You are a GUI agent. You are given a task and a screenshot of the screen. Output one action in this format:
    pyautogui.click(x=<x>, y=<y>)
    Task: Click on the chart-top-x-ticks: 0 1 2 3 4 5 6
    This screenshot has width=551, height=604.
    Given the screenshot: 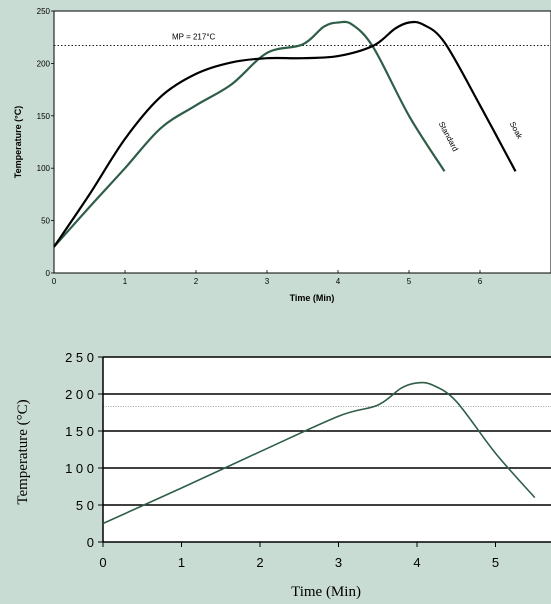 What is the action you would take?
    pyautogui.click(x=267, y=278)
    